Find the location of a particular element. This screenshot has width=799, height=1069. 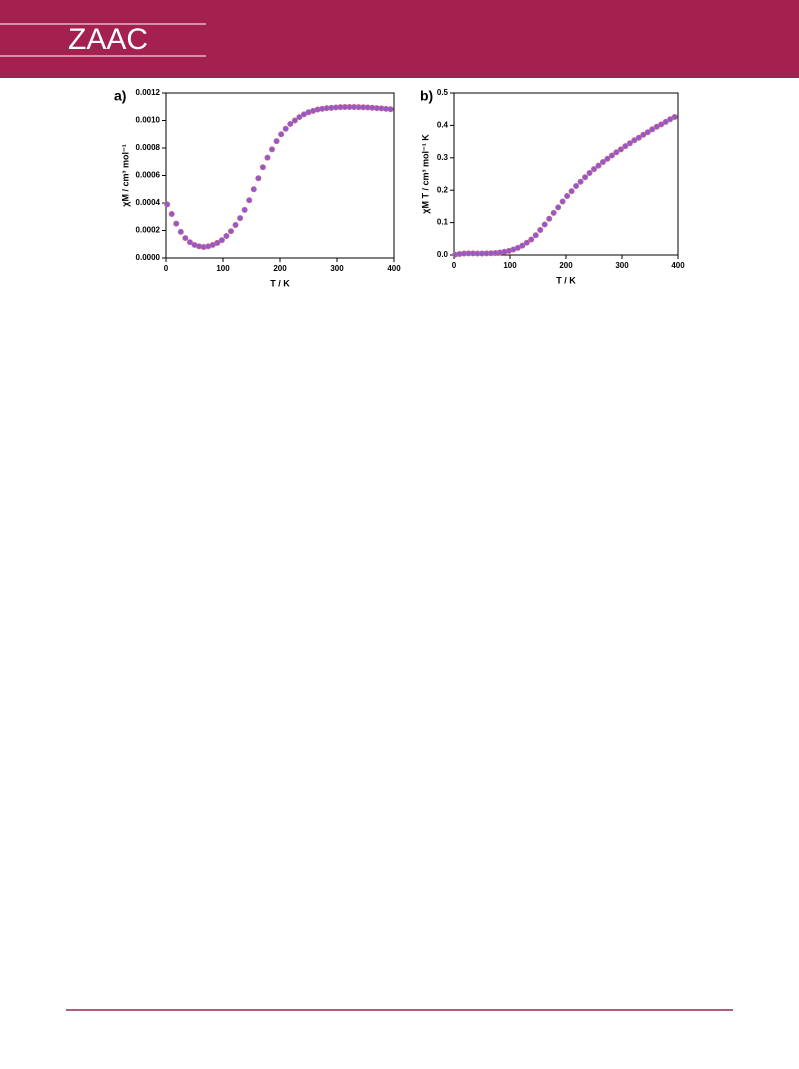

y-tick-label: 0.0012 is located at coordinates (148, 92).